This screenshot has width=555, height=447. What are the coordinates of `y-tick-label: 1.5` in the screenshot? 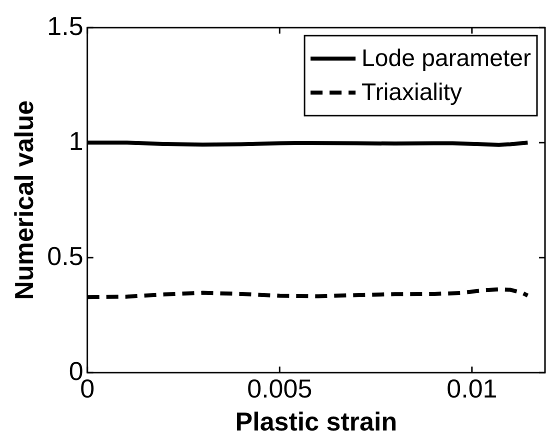 It's located at (65, 25).